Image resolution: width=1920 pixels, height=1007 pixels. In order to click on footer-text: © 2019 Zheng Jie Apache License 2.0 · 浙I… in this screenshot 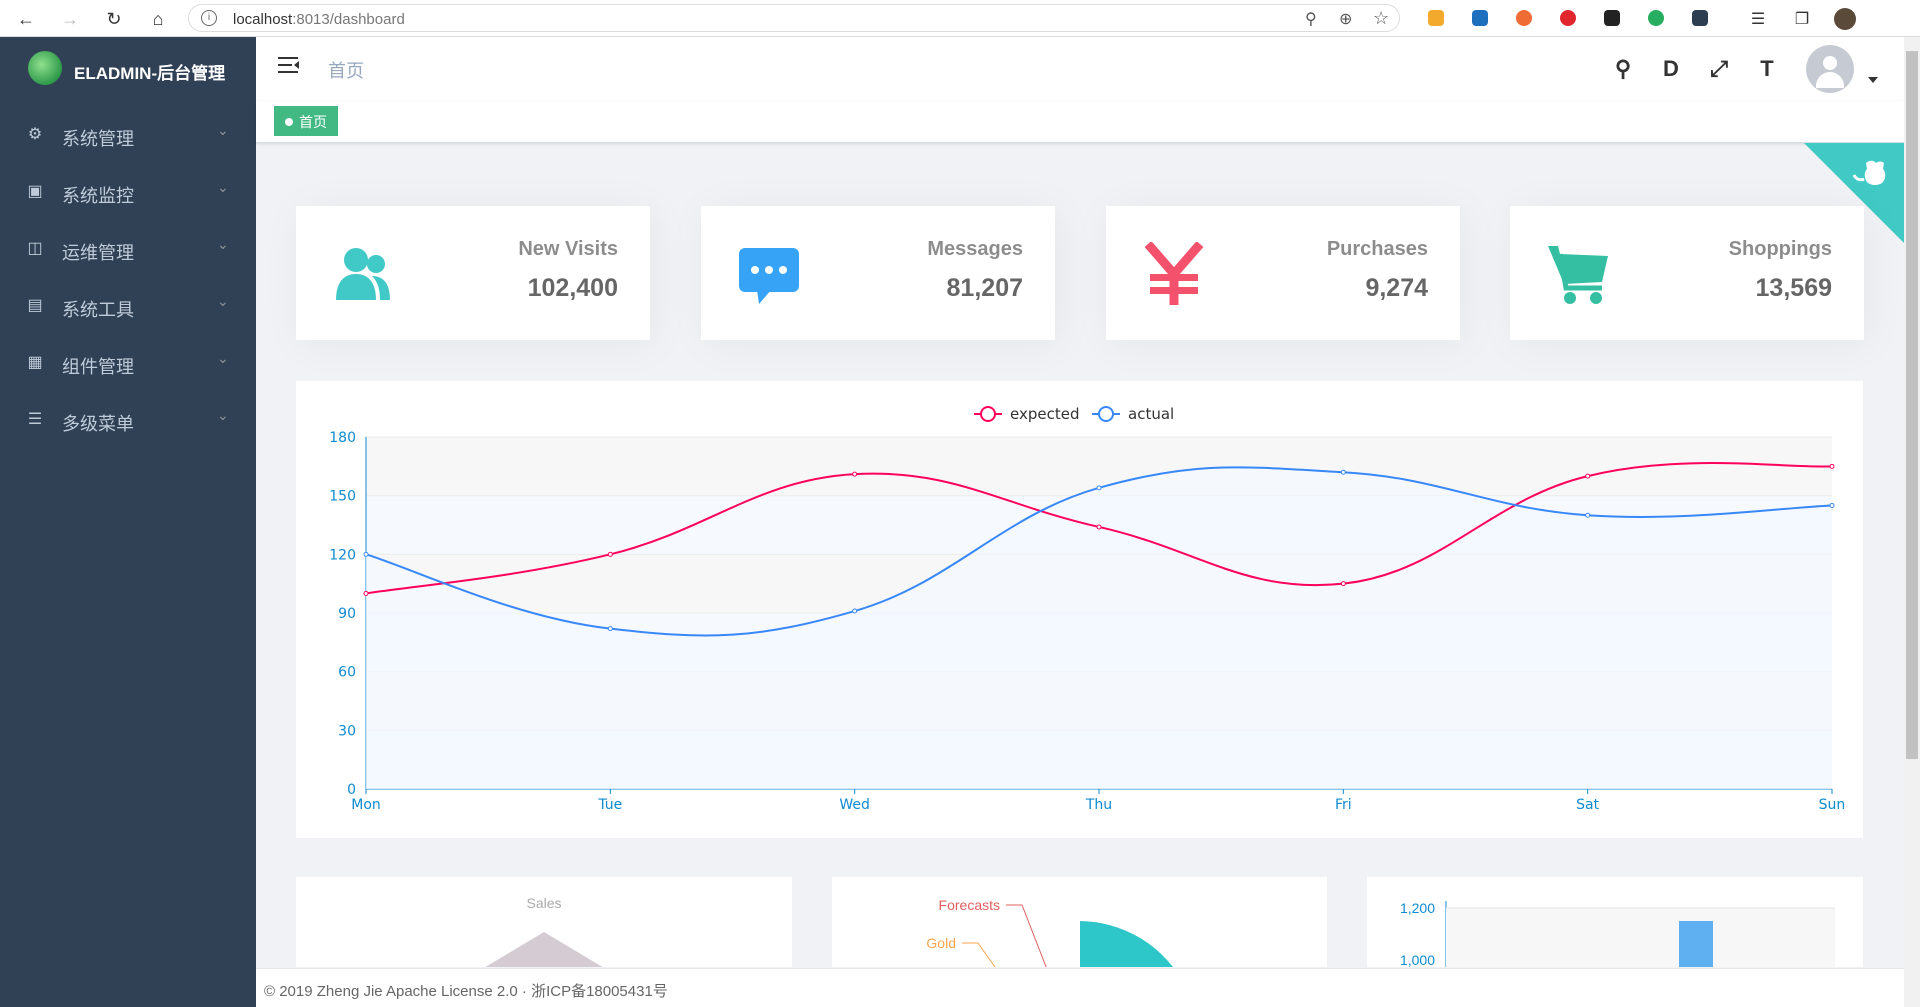, I will do `click(466, 991)`.